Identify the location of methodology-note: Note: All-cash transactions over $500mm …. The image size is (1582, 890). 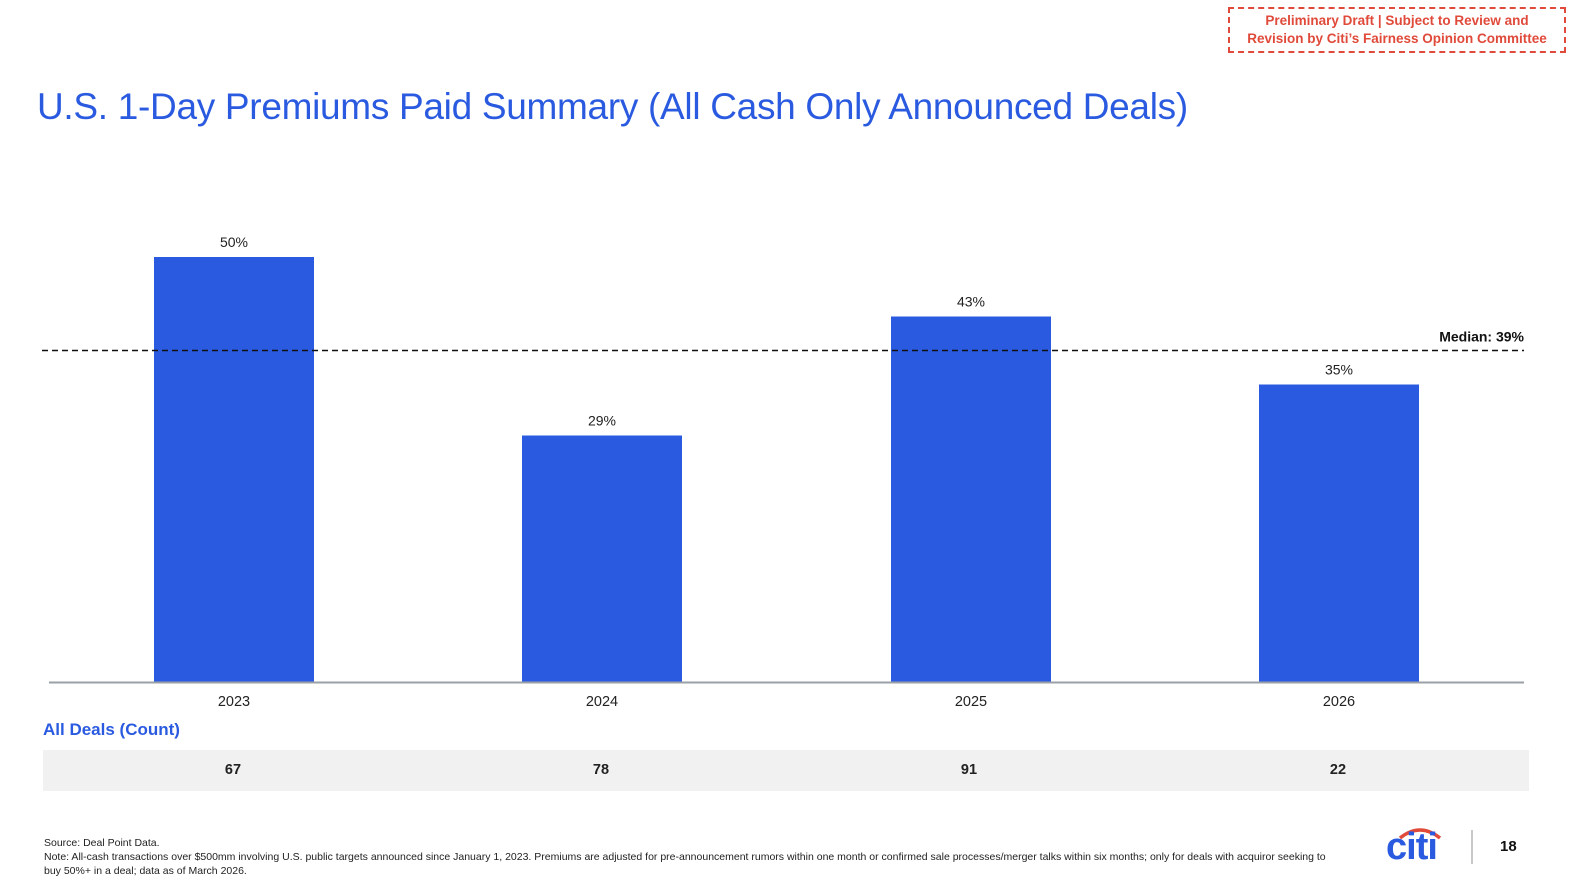
(685, 864).